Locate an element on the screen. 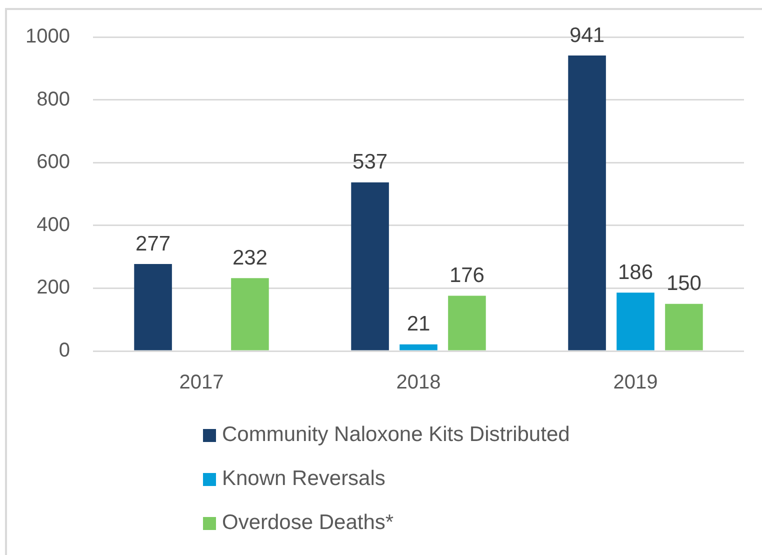 Image resolution: width=762 pixels, height=555 pixels. data-label: 21 is located at coordinates (418, 324).